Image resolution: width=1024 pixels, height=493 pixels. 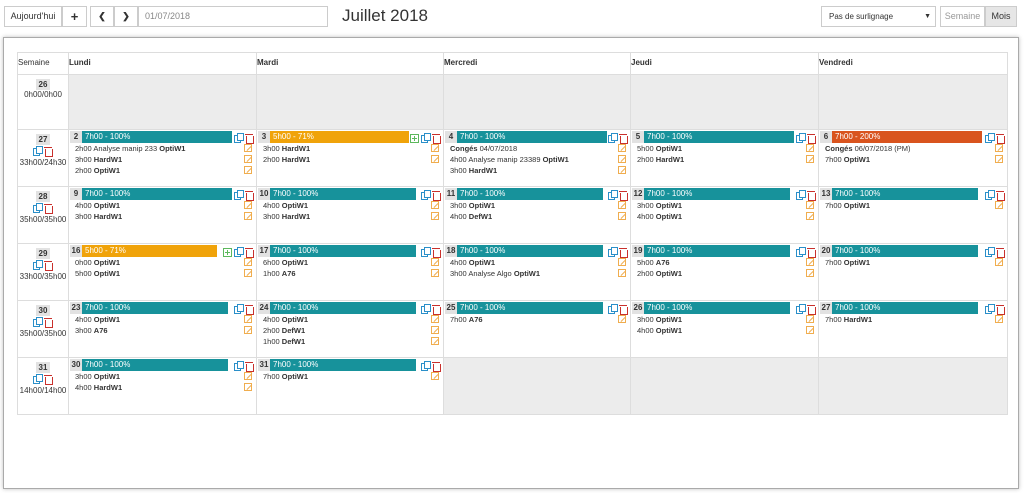 I want to click on time-entry: 7h00 A76, so click(x=537, y=319).